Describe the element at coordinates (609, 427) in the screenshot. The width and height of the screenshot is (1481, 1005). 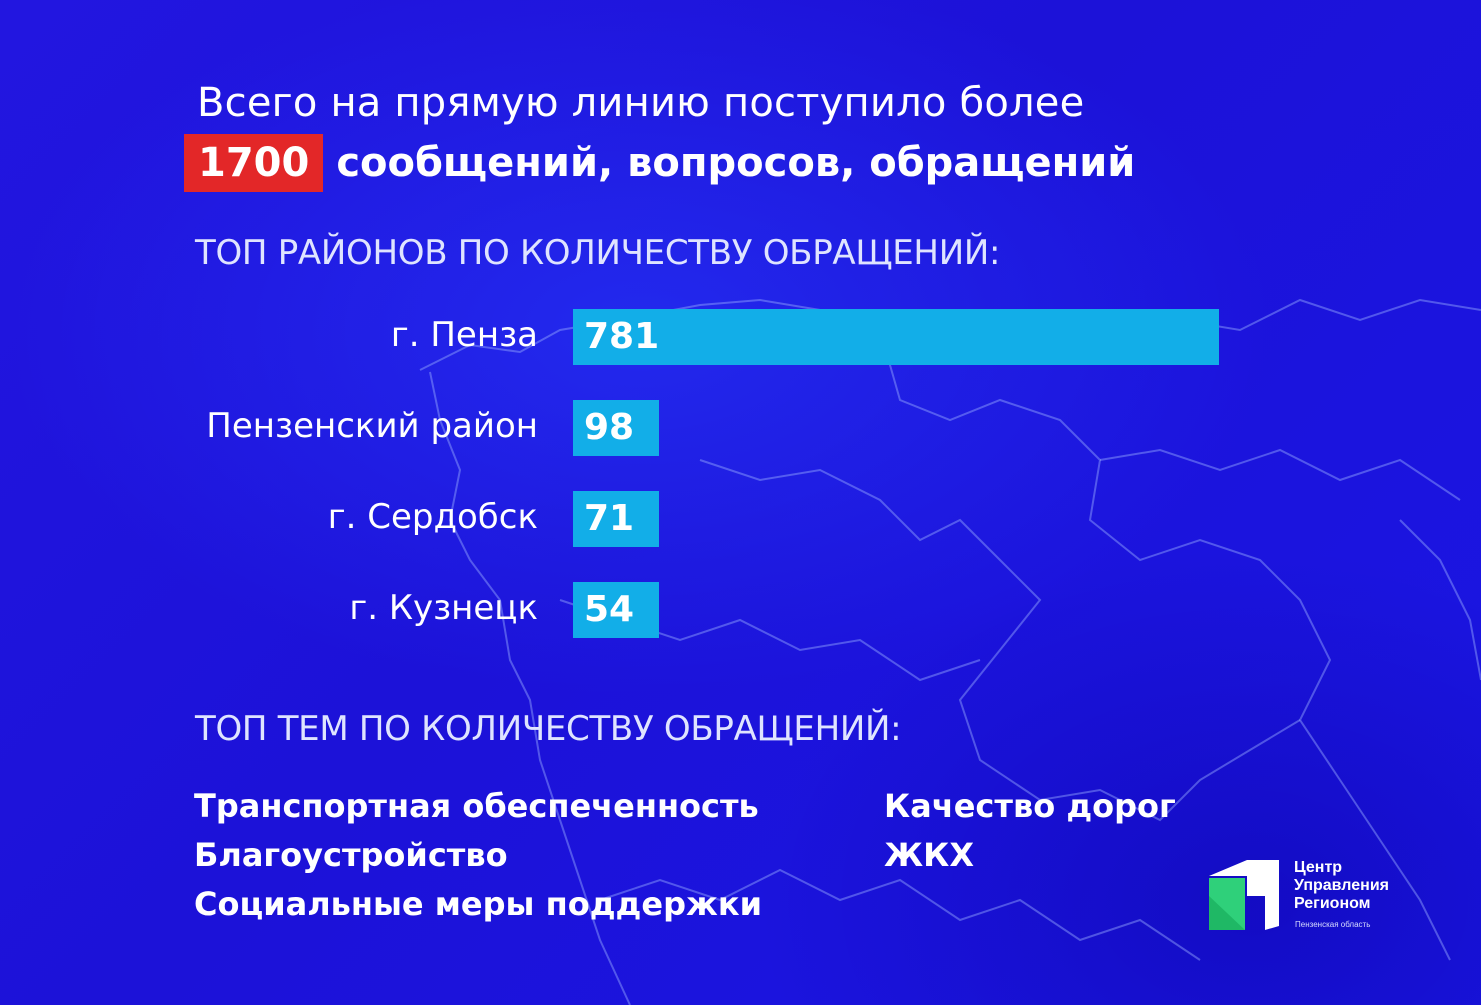
I see `bar-value-label: 98` at that location.